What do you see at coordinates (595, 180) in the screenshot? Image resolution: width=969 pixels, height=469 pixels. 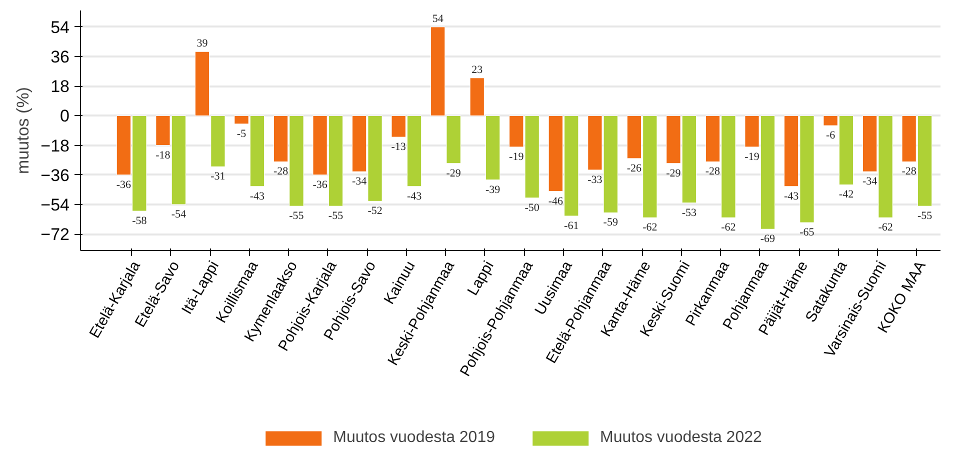 I see `data-label: -33` at bounding box center [595, 180].